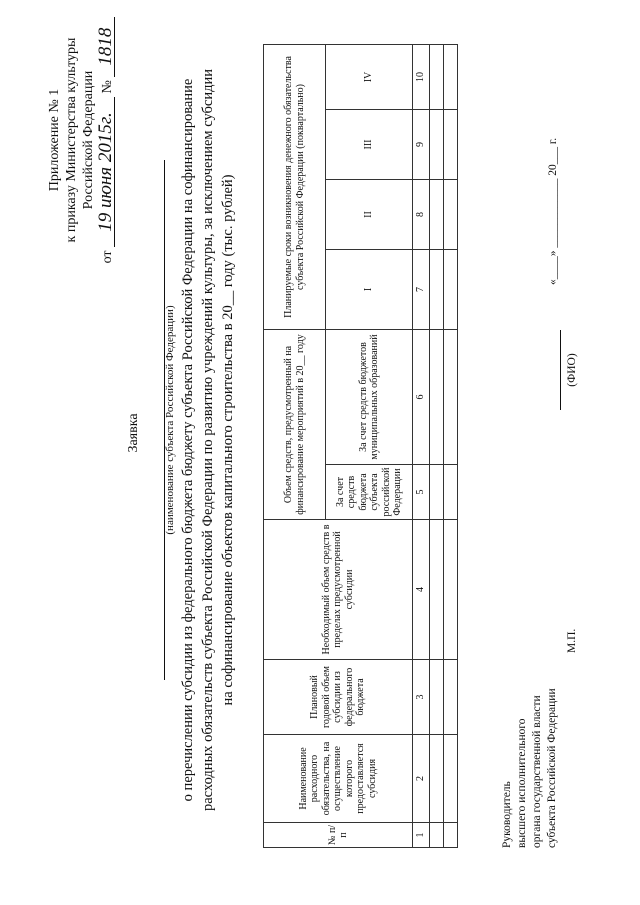 This screenshot has height=905, width=640. What do you see at coordinates (338, 835) in the screenshot?
I see `header-number: № п/п` at bounding box center [338, 835].